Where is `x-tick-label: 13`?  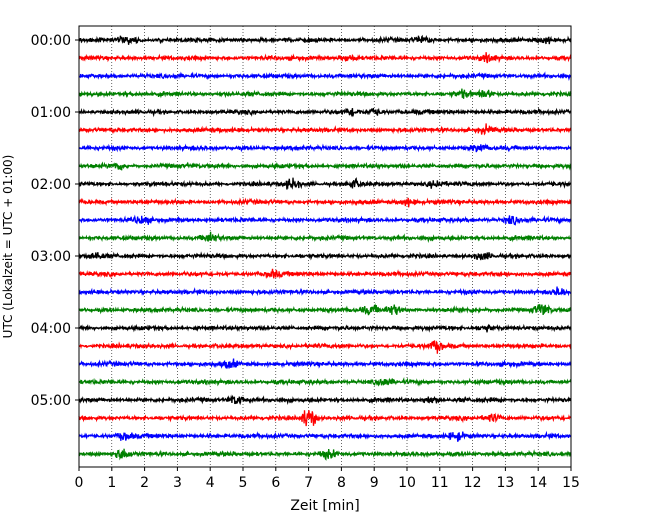 x-tick-label: 13 is located at coordinates (505, 483).